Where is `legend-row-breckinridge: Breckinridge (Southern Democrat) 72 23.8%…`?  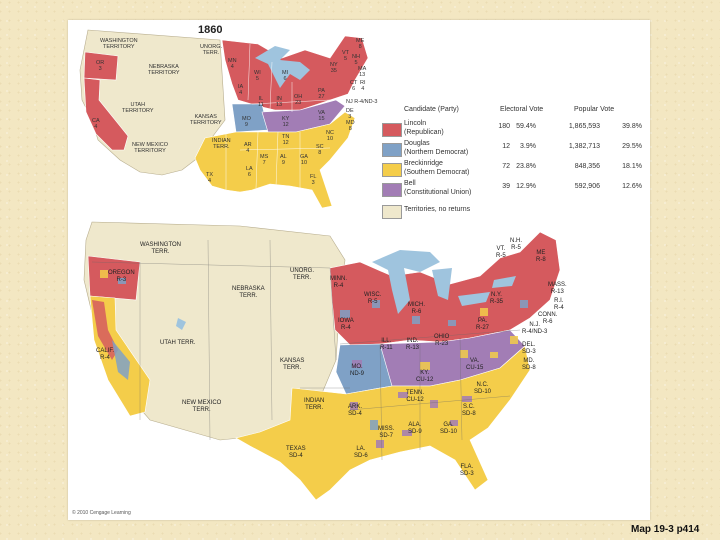 legend-row-breckinridge: Breckinridge (Southern Democrat) 72 23.8%… is located at coordinates (516, 171).